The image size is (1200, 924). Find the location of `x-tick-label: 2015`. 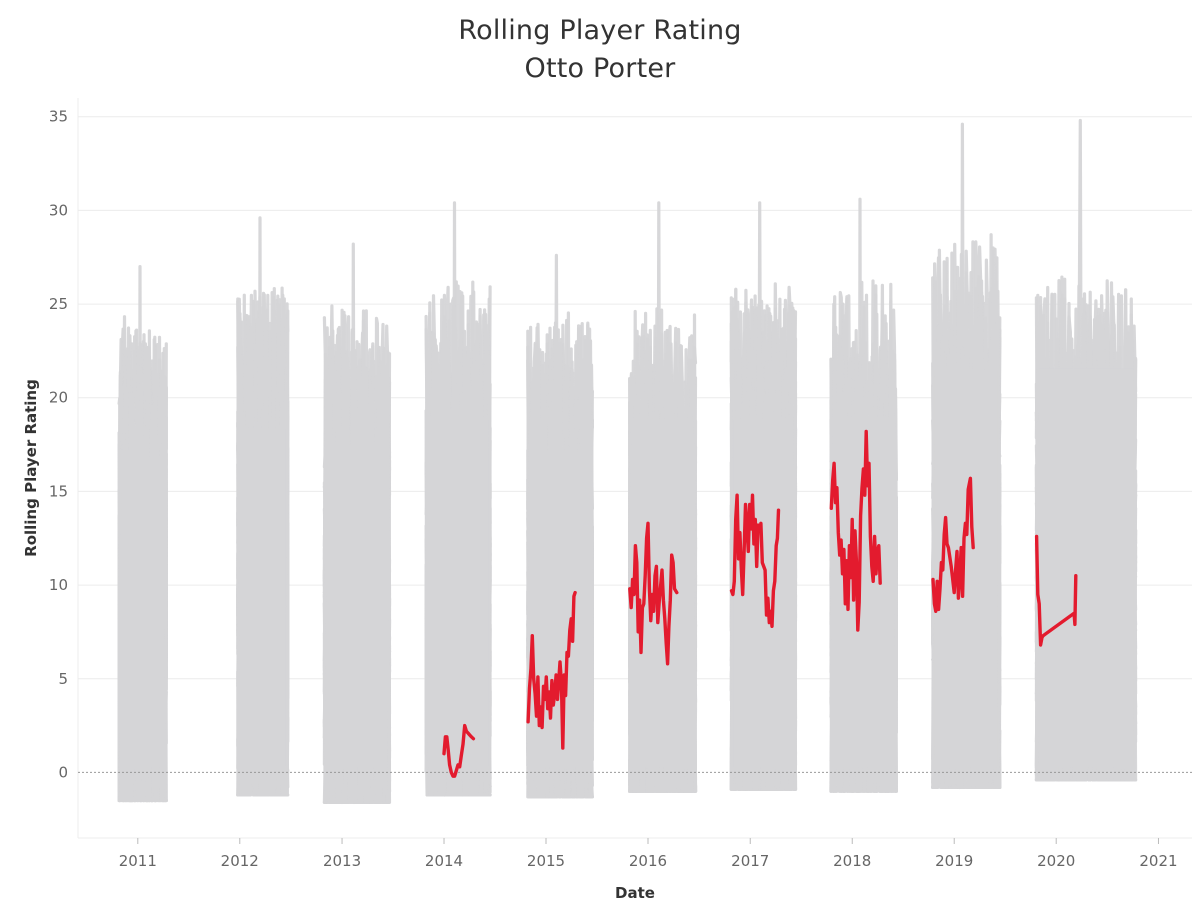

x-tick-label: 2015 is located at coordinates (546, 861).